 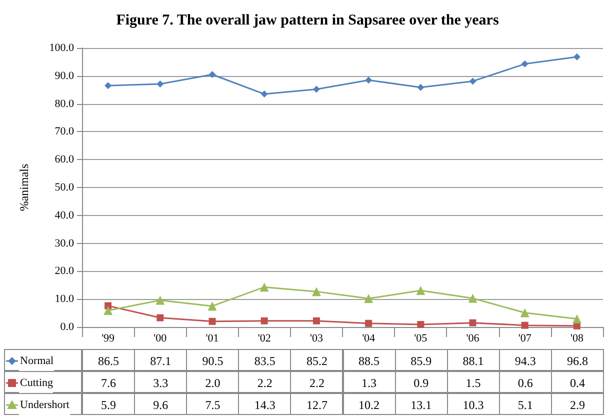 What do you see at coordinates (369, 360) in the screenshot?
I see `data-label: 88.5` at bounding box center [369, 360].